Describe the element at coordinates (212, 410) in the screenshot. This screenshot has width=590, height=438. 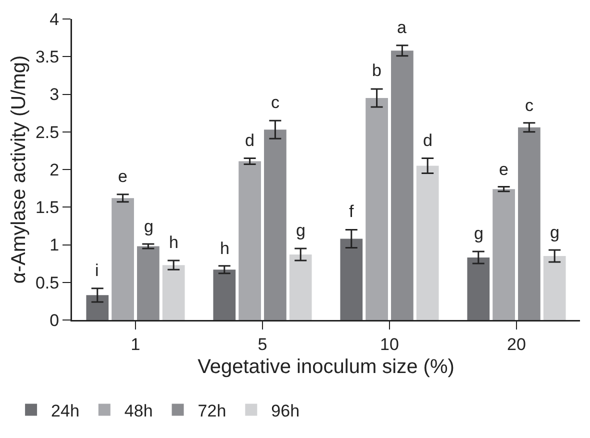
I see `legend-label: 72h` at that location.